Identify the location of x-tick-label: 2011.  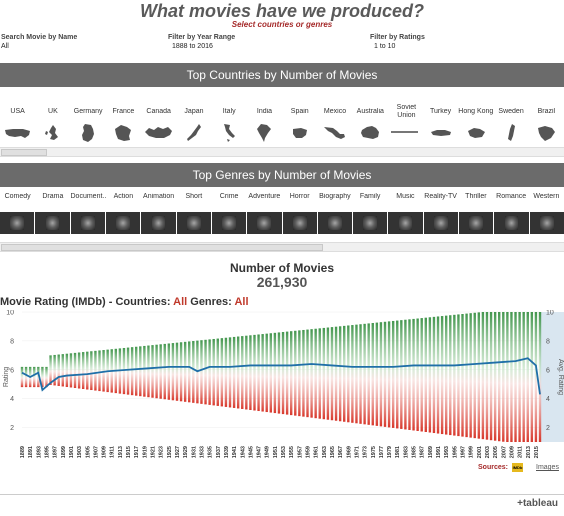
(521, 452).